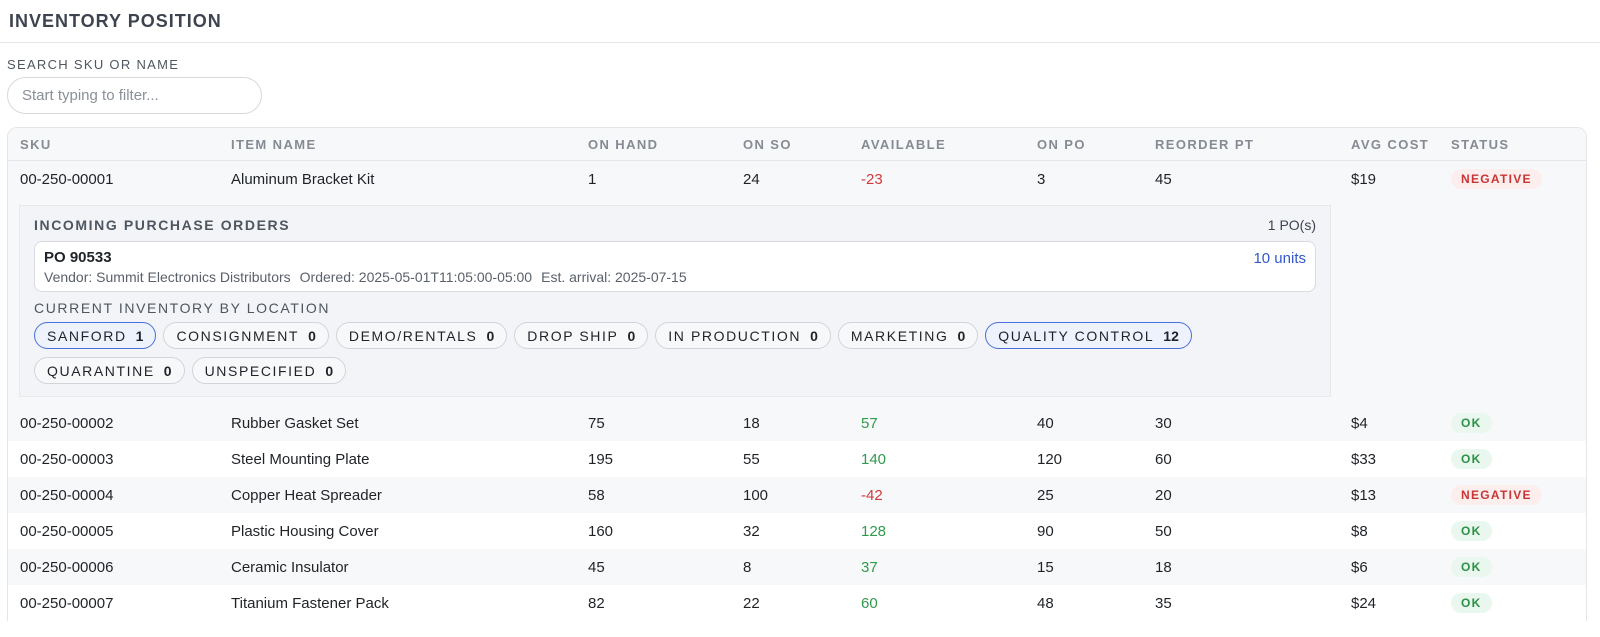 The width and height of the screenshot is (1600, 637). Describe the element at coordinates (182, 308) in the screenshot. I see `locations-title: CURRENT INVENTORY BY LOCATION` at that location.